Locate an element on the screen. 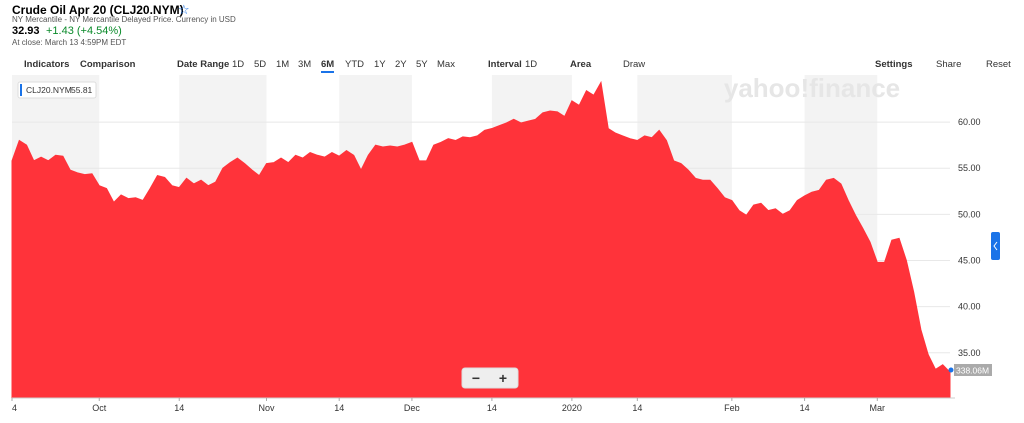  toolbar-item: 3M is located at coordinates (305, 64).